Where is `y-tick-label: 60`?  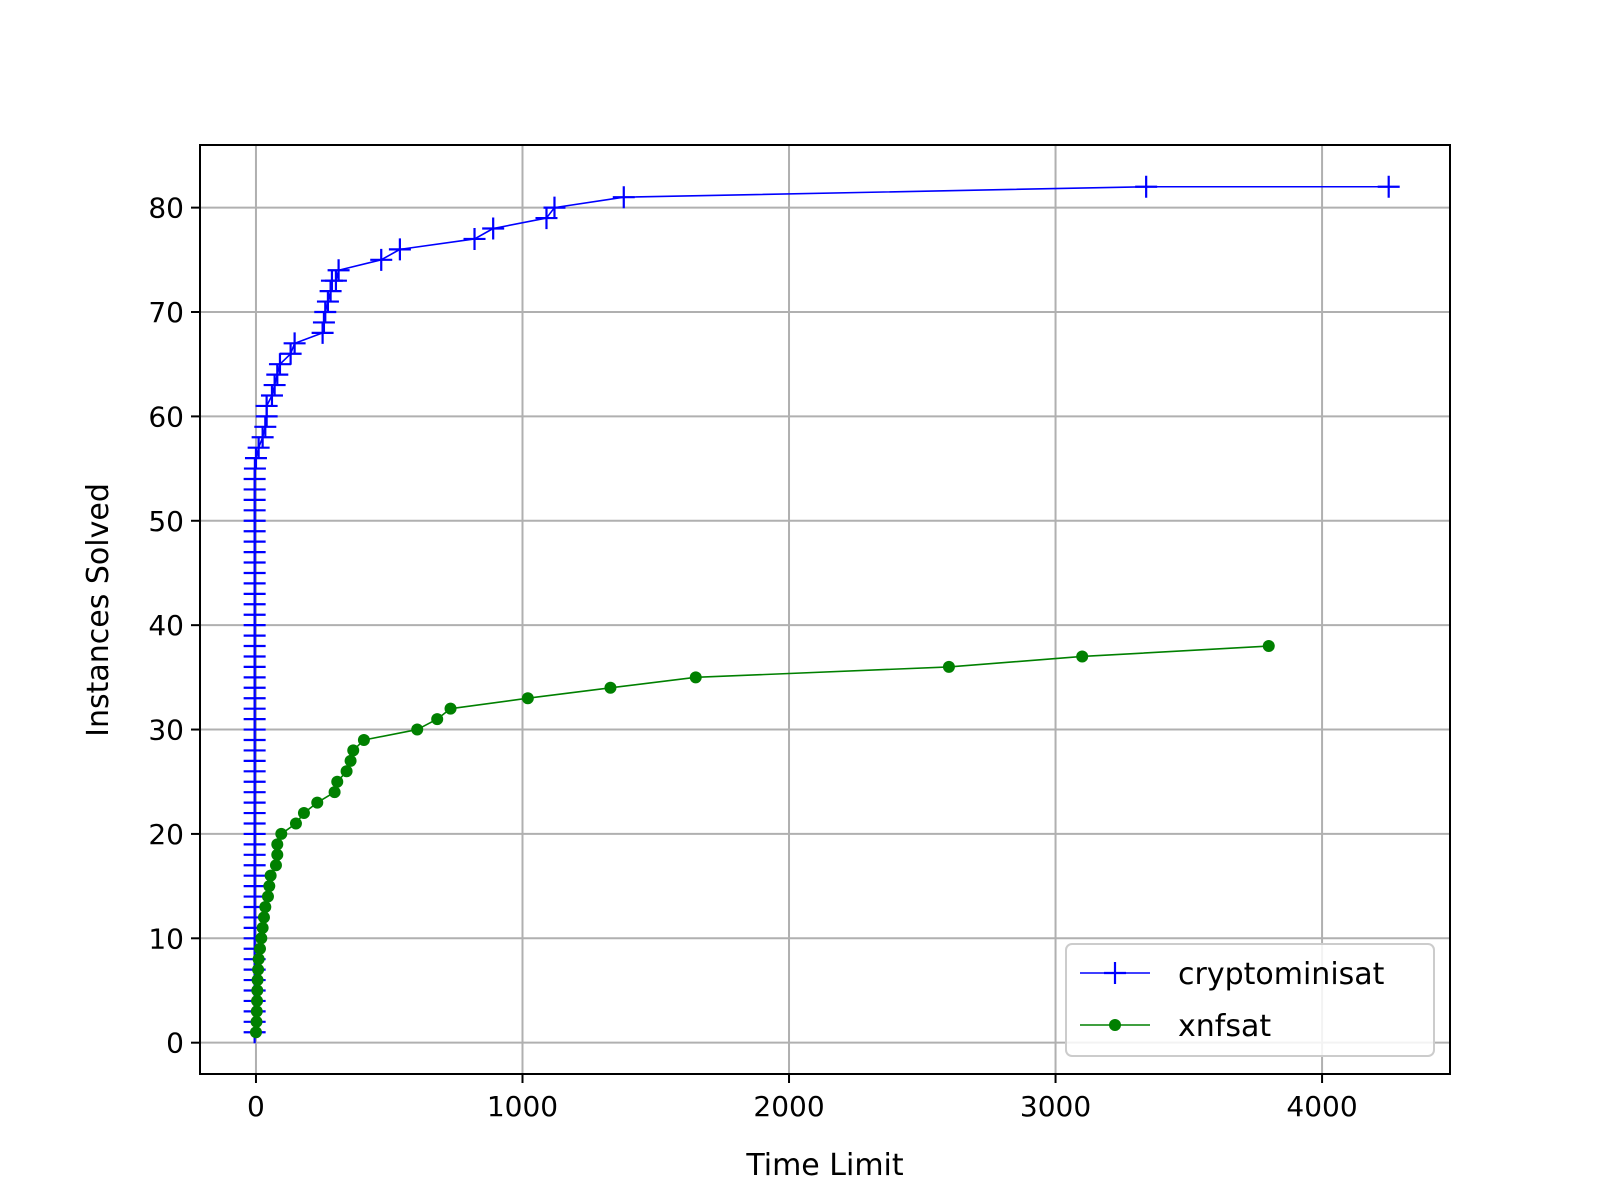
y-tick-label: 60 is located at coordinates (166, 416).